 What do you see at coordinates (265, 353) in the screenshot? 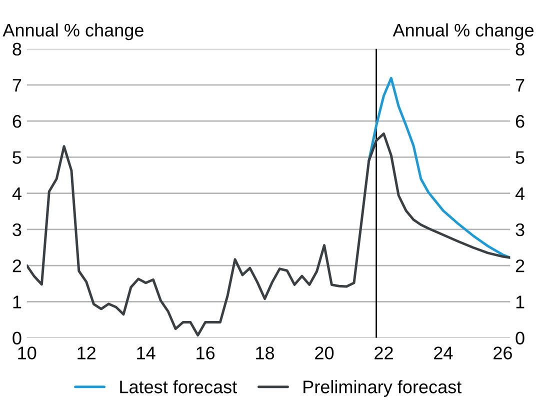
I see `x-tick-label: 18` at bounding box center [265, 353].